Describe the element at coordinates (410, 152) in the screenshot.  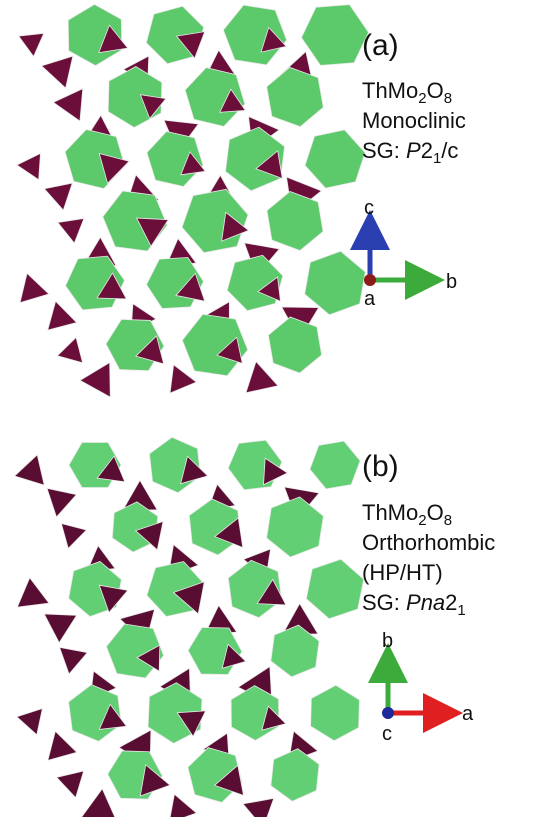
I see `space-group: SG: P21/c` at that location.